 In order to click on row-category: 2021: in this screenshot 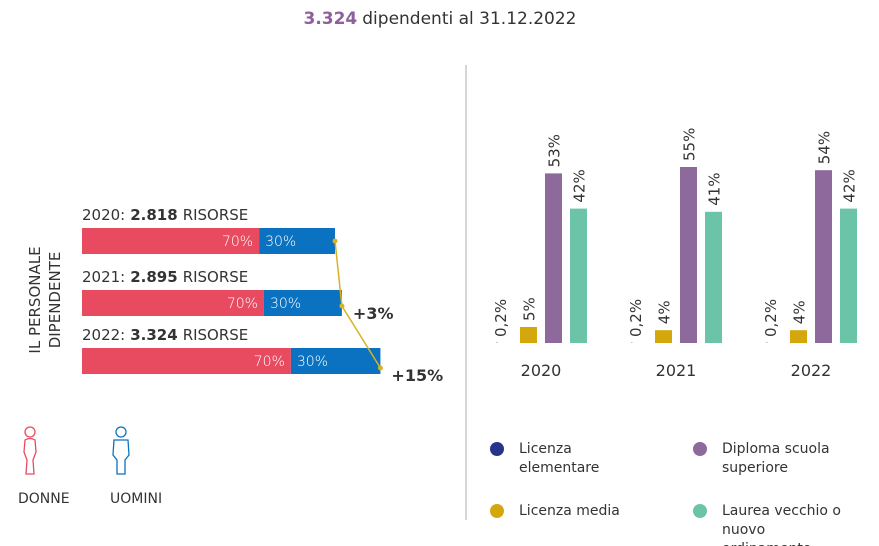, I will do `click(103, 277)`.